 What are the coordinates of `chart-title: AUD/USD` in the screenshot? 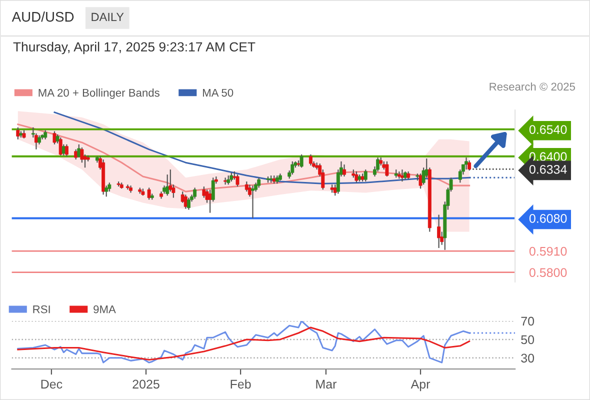 It's located at (43, 17).